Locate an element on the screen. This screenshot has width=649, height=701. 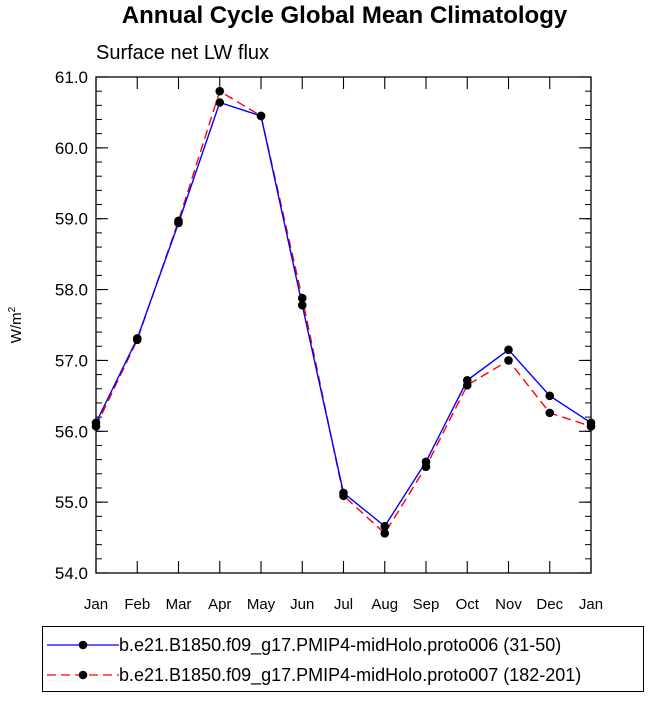
y-tick-label: 61.0 is located at coordinates (71, 77).